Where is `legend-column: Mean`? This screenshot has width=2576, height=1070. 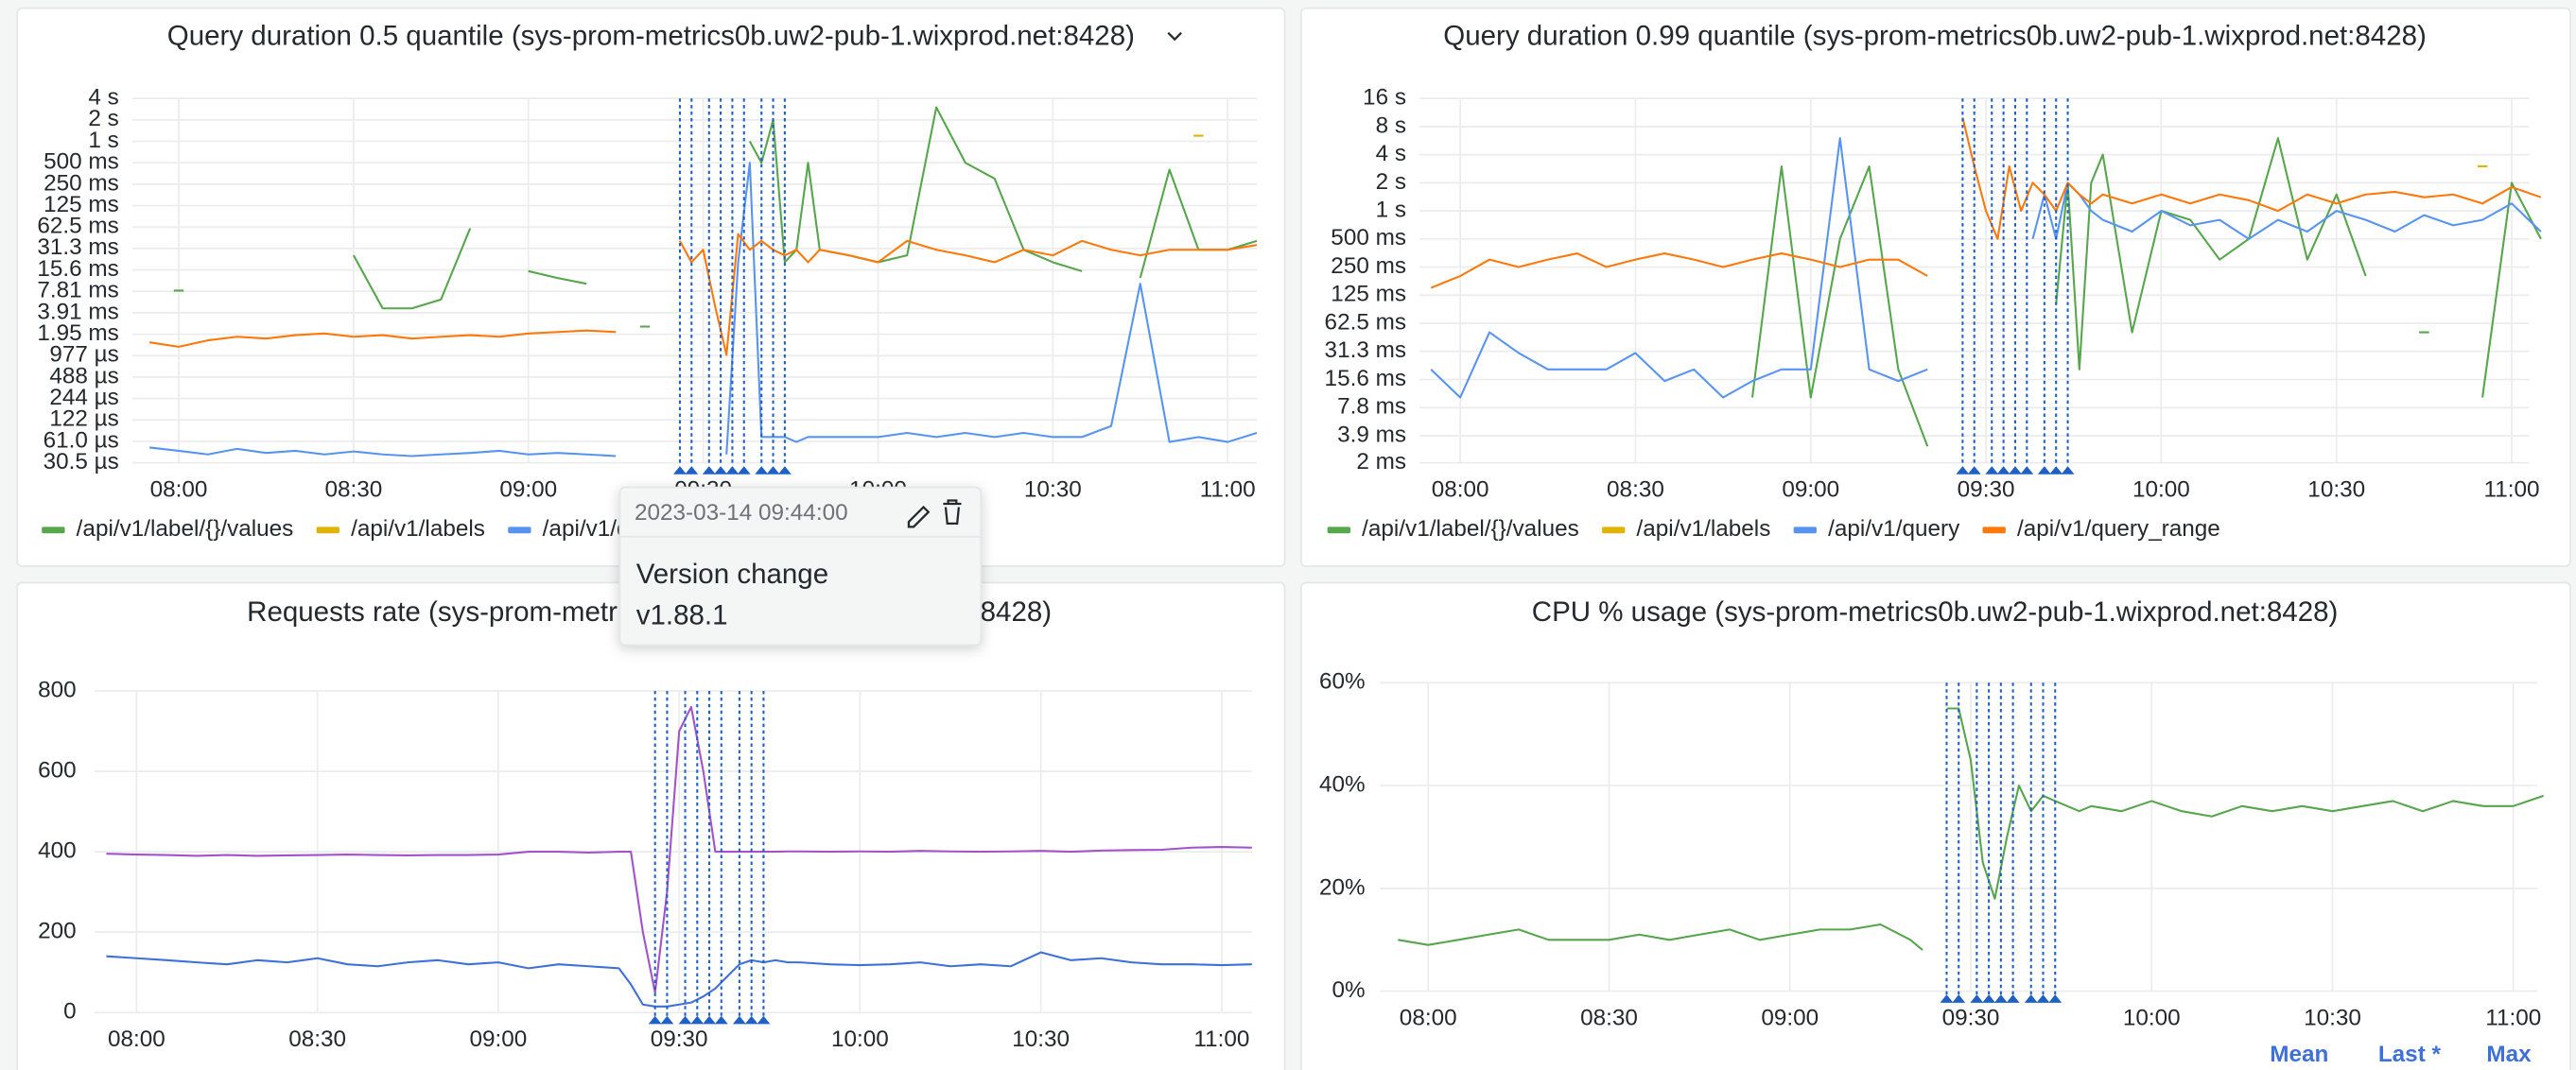 legend-column: Mean is located at coordinates (2299, 1055).